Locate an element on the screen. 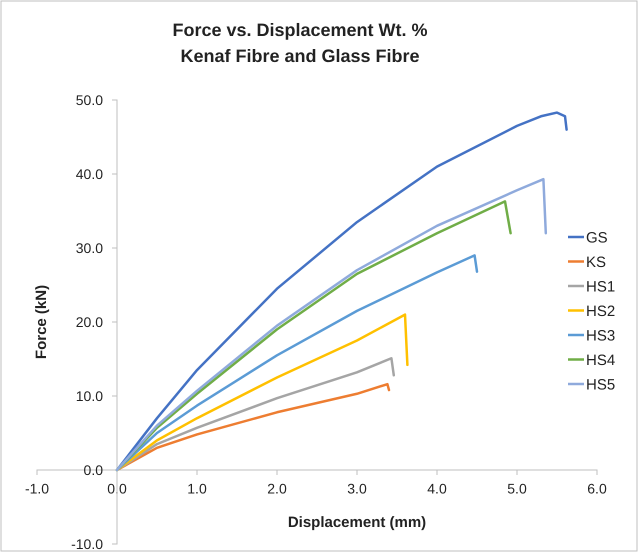 This screenshot has width=638, height=552. y-tick-label: 30.0 is located at coordinates (90, 248).